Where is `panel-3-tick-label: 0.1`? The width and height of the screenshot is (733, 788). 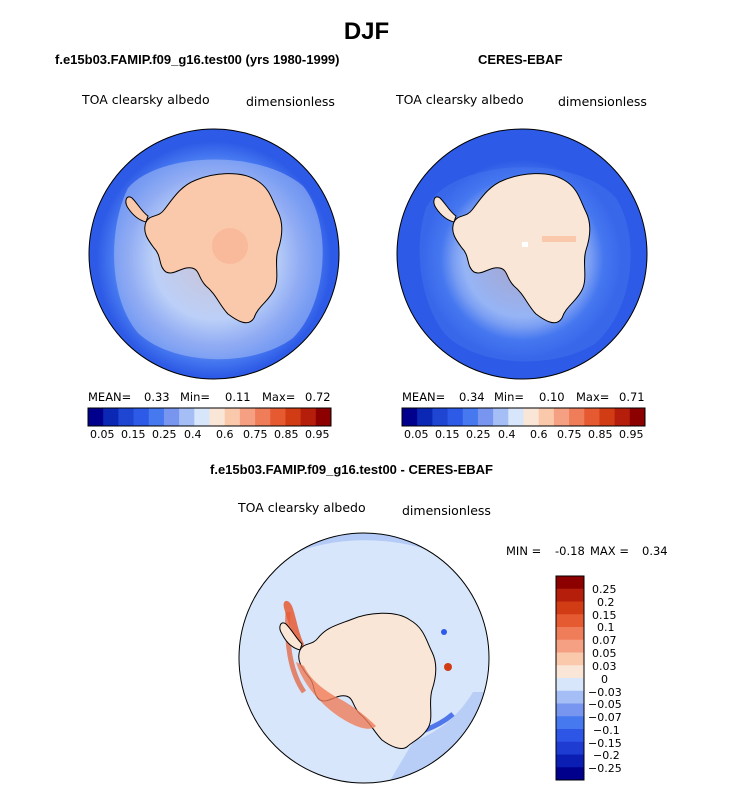 panel-3-tick-label: 0.1 is located at coordinates (606, 627).